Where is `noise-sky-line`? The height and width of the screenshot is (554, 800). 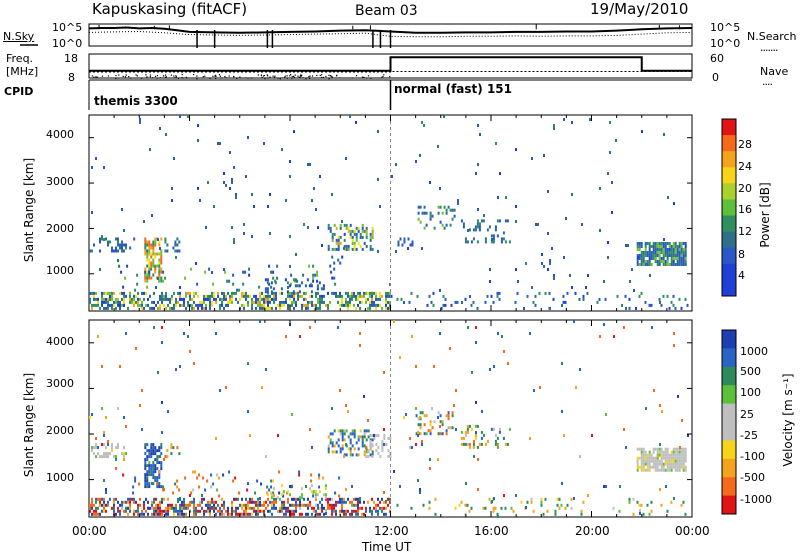
noise-sky-line is located at coordinates (390, 30).